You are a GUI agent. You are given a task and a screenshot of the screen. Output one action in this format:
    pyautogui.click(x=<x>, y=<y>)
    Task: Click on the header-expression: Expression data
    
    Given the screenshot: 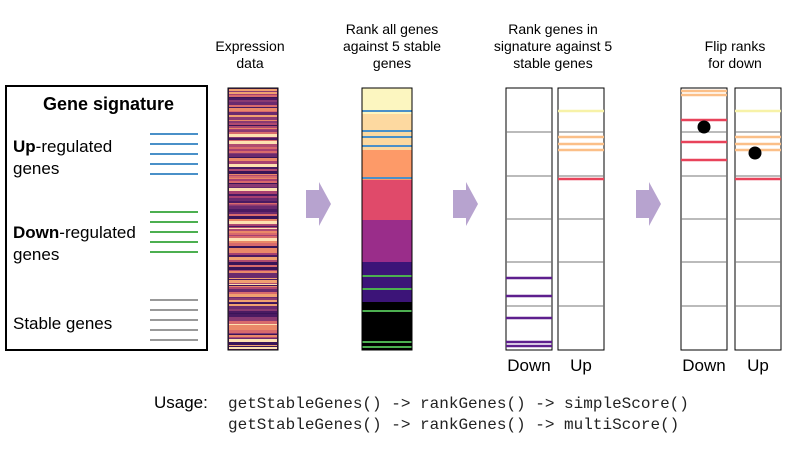 What is the action you would take?
    pyautogui.click(x=250, y=55)
    